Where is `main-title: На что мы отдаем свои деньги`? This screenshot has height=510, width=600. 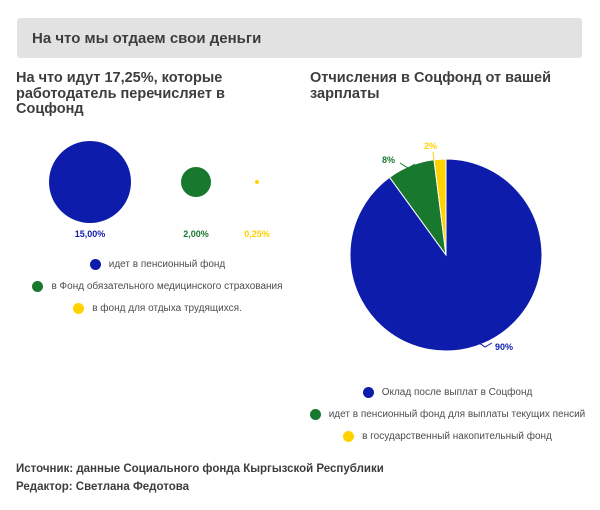
main-title: На что мы отдаем свои деньги is located at coordinates (147, 38).